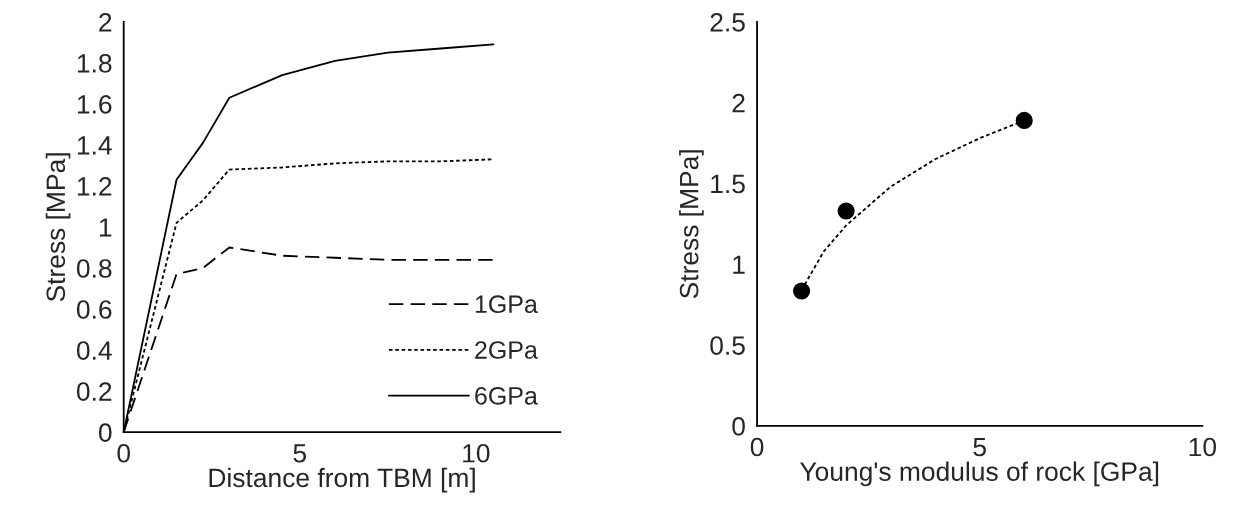 The width and height of the screenshot is (1237, 520). What do you see at coordinates (728, 184) in the screenshot?
I see `y-tick-label: 1.5` at bounding box center [728, 184].